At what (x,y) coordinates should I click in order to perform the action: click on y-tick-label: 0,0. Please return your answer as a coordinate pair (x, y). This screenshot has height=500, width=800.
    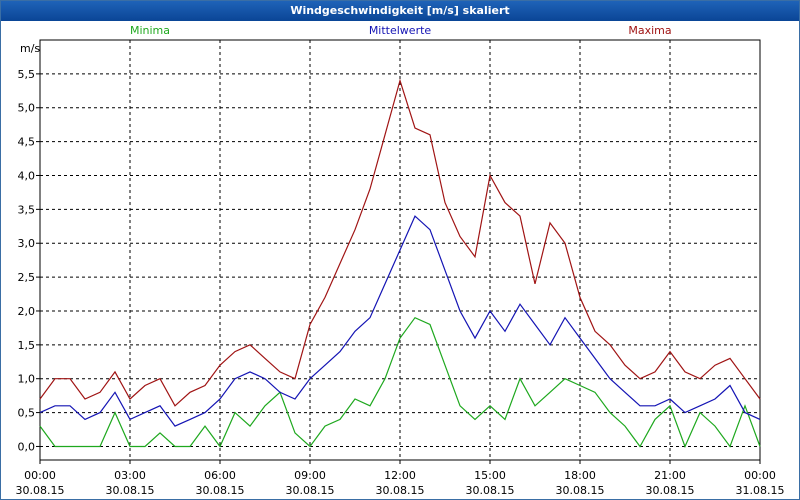
    Looking at the image, I should click on (27, 446).